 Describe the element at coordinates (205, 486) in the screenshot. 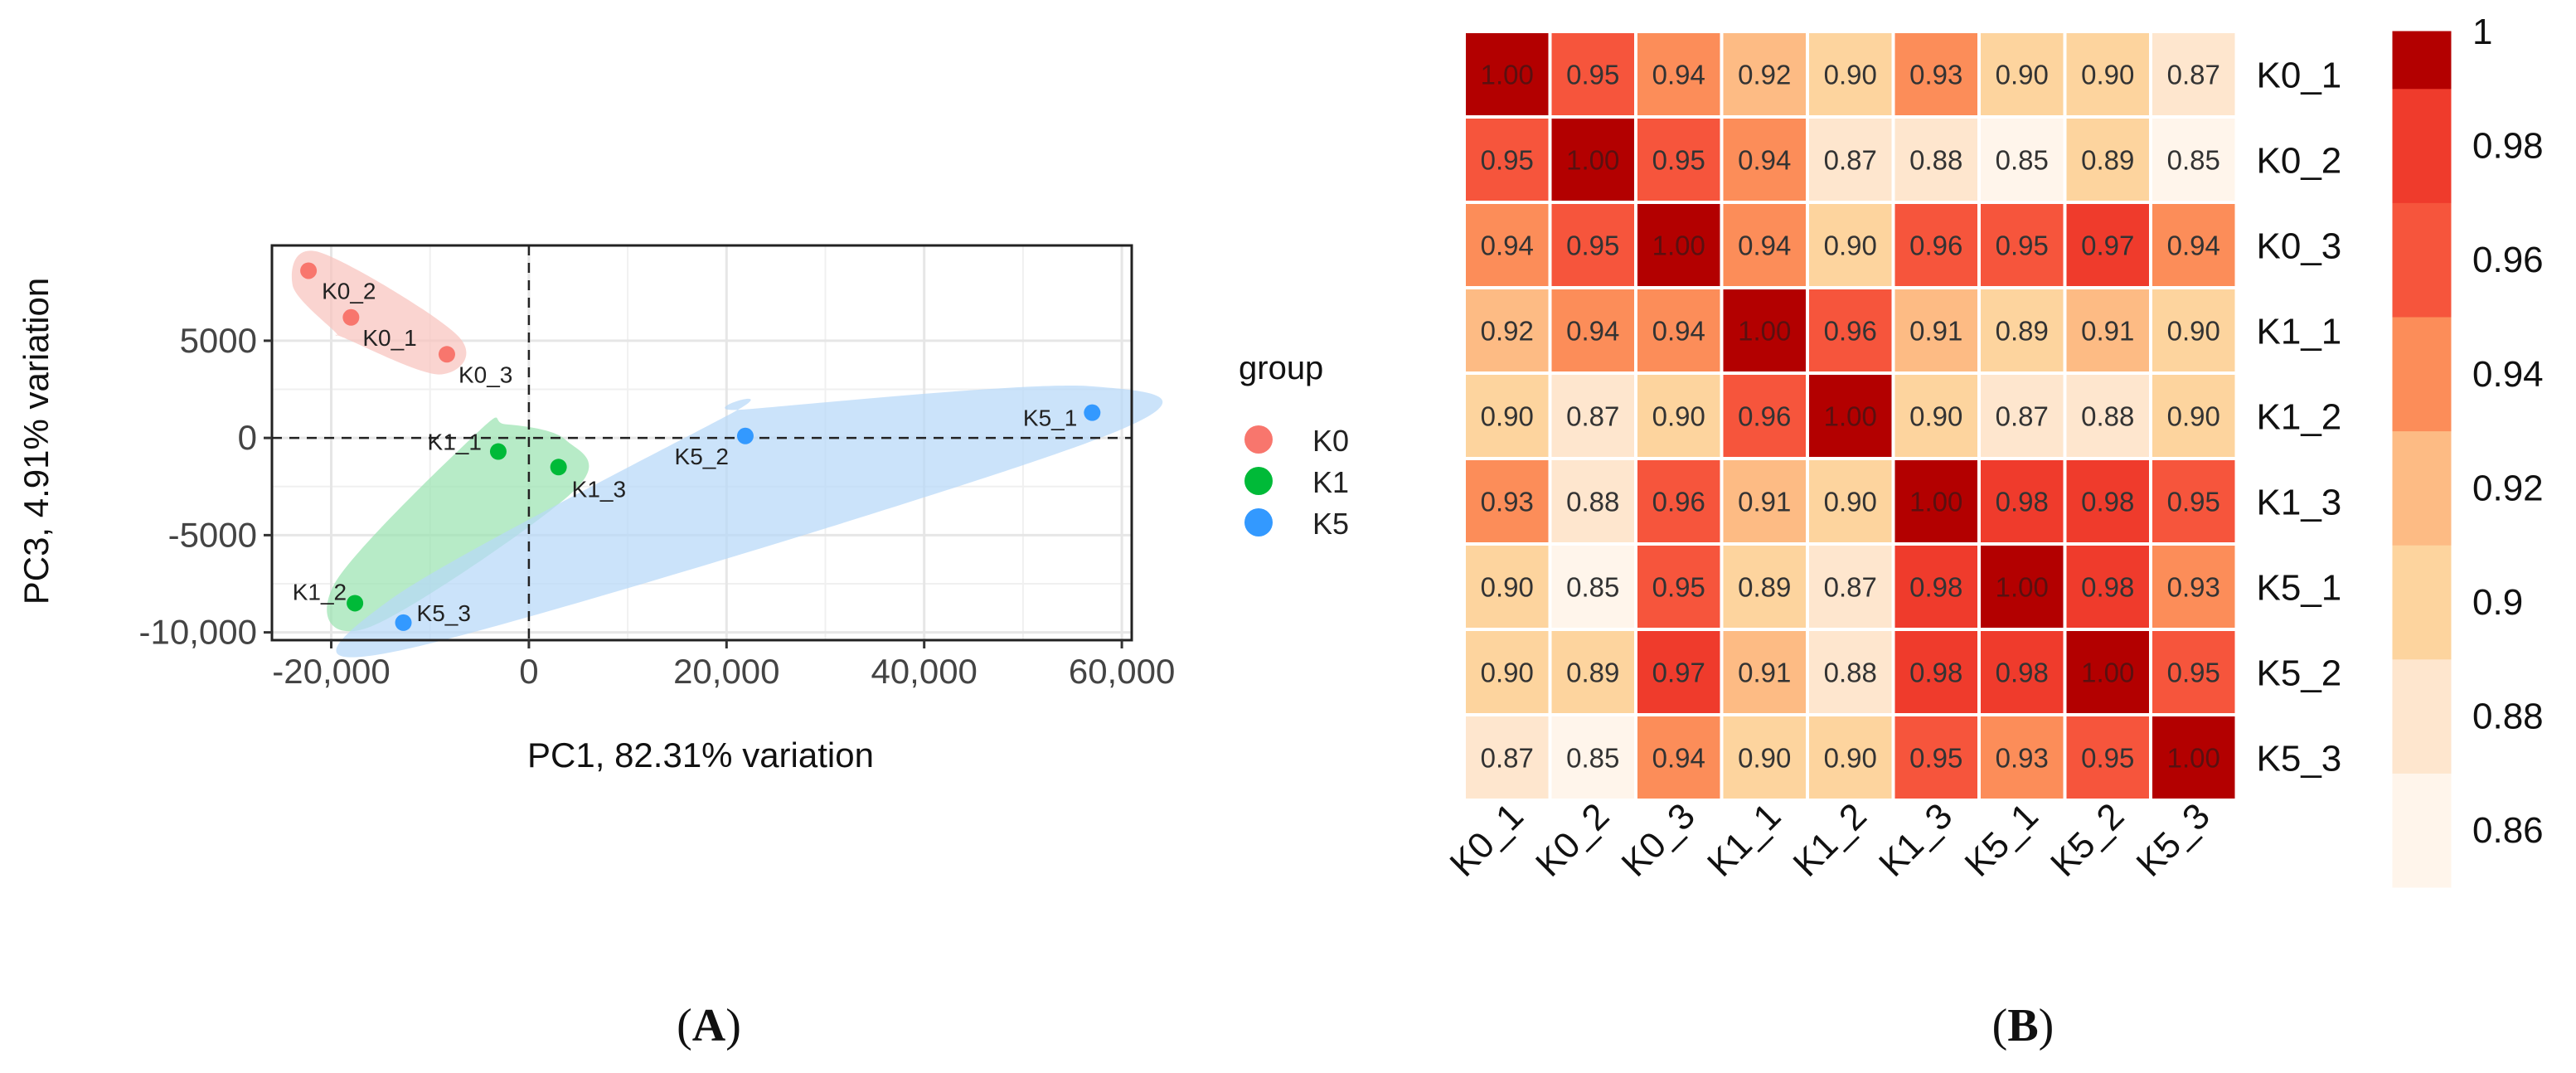

I see `pca-y-ticks: 5000 0 -5000 -10,000` at that location.